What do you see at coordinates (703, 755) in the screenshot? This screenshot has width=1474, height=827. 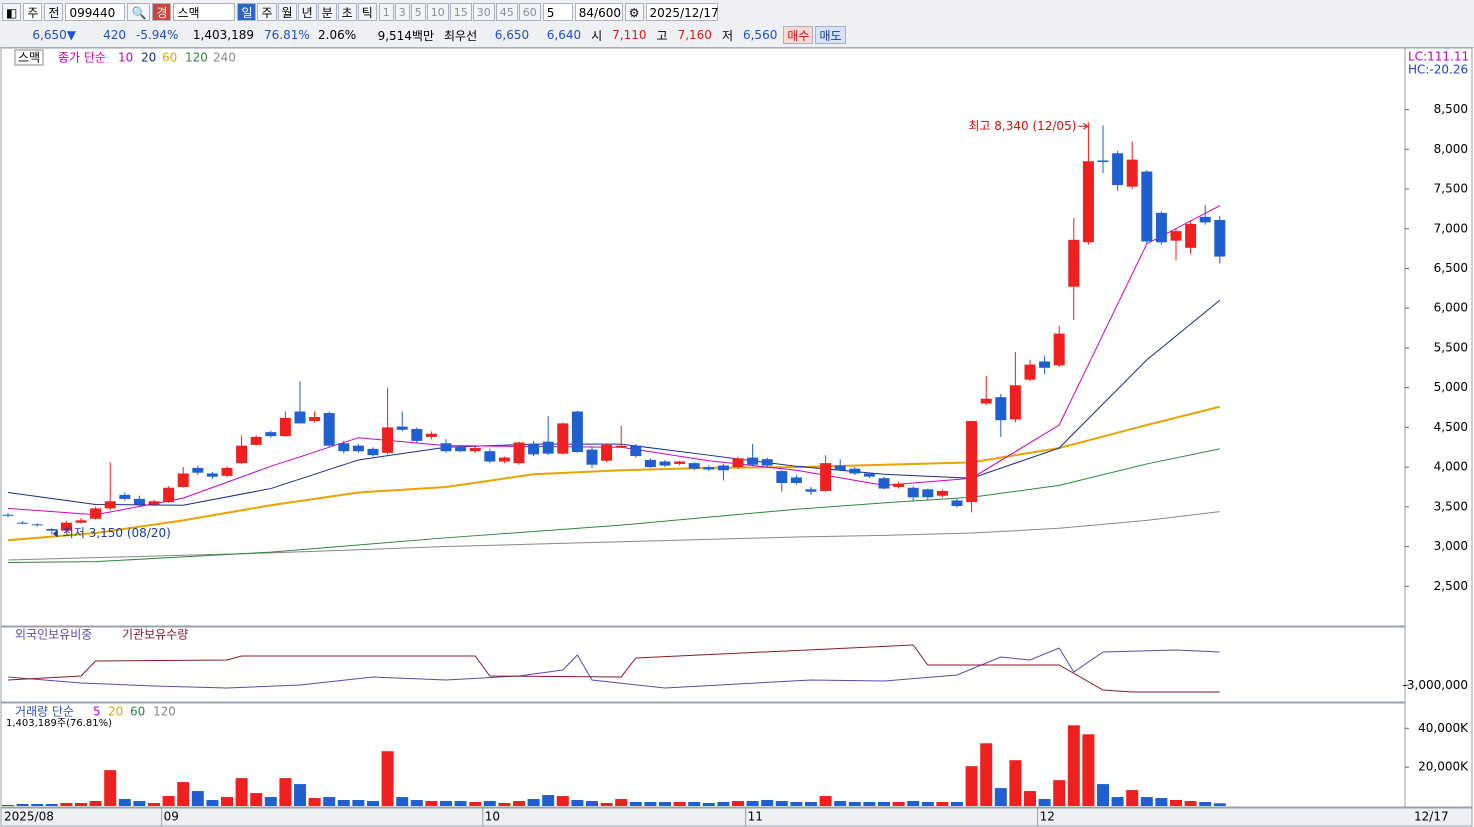 I see `volume-panel` at bounding box center [703, 755].